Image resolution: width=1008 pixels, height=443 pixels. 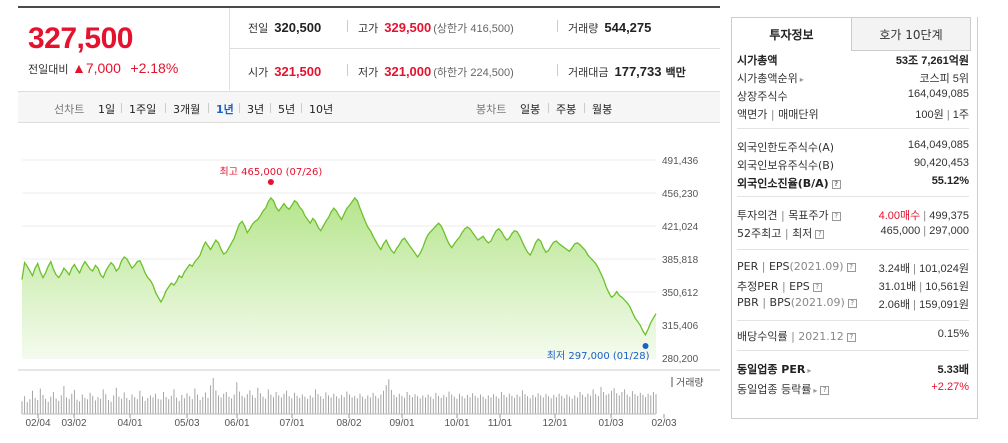 What do you see at coordinates (271, 172) in the screenshot?
I see `high-annotation: 최고 465,000 (07/26)` at bounding box center [271, 172].